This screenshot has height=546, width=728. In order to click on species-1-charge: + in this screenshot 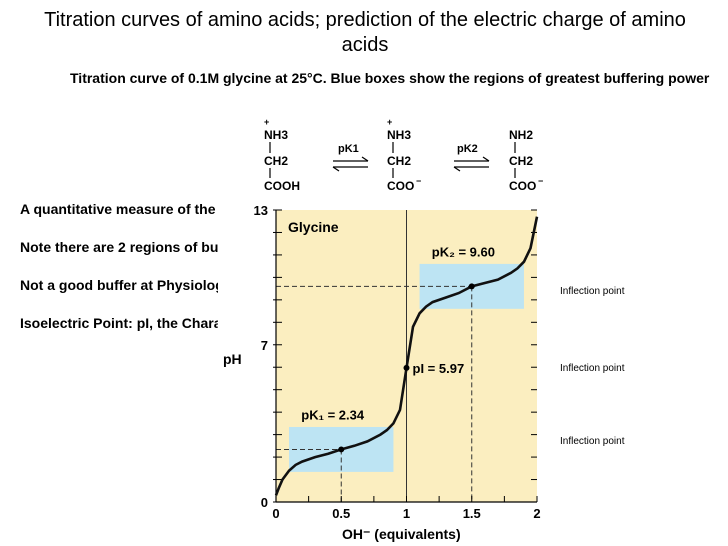, I will do `click(266, 122)`.